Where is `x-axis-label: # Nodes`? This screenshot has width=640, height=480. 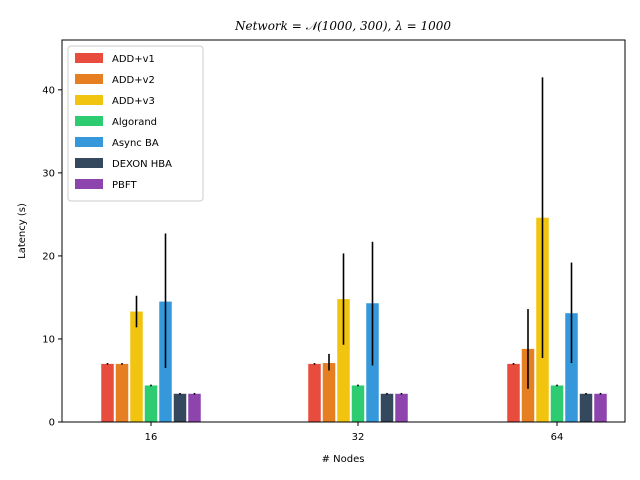
x-axis-label: # Nodes is located at coordinates (343, 459).